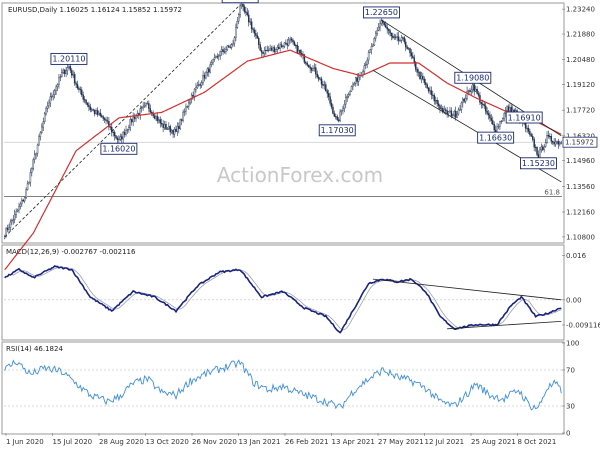 This screenshot has width=600, height=450. Describe the element at coordinates (214, 442) in the screenshot. I see `x-tick-label: 26 Nov 2020` at that location.